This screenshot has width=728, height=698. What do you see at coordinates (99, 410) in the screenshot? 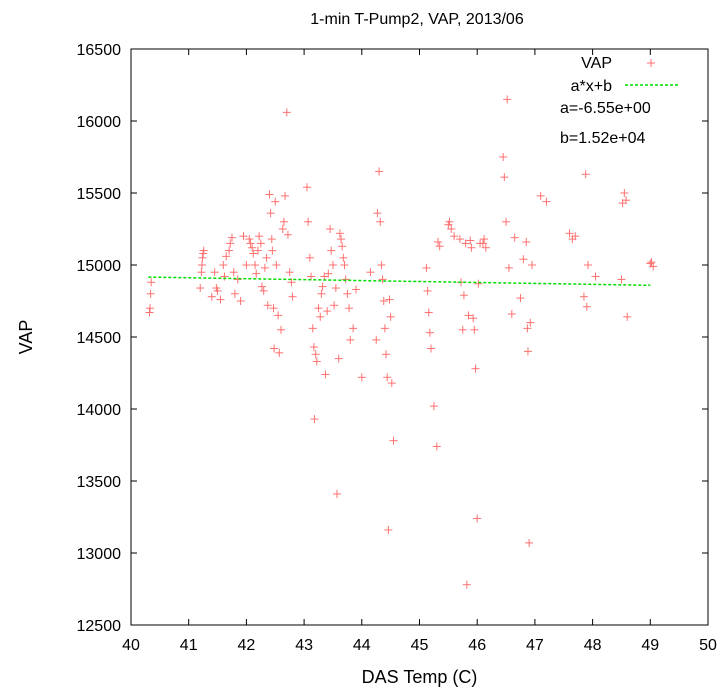
I see `y-tick-label: 14000` at bounding box center [99, 410].